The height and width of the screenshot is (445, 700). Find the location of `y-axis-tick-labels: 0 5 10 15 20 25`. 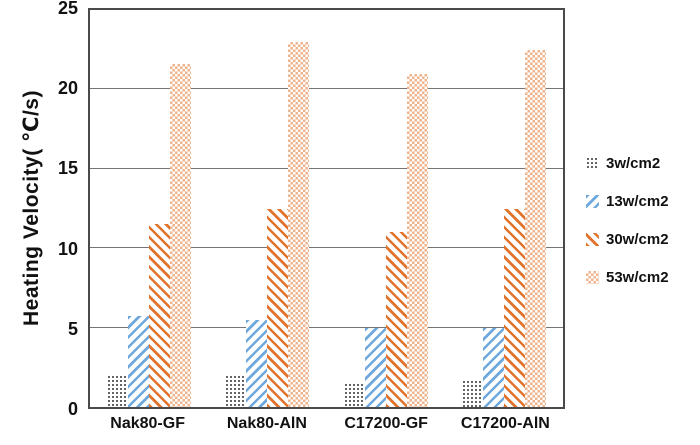

y-axis-tick-labels: 0 5 10 15 20 25 is located at coordinates (60, 209).